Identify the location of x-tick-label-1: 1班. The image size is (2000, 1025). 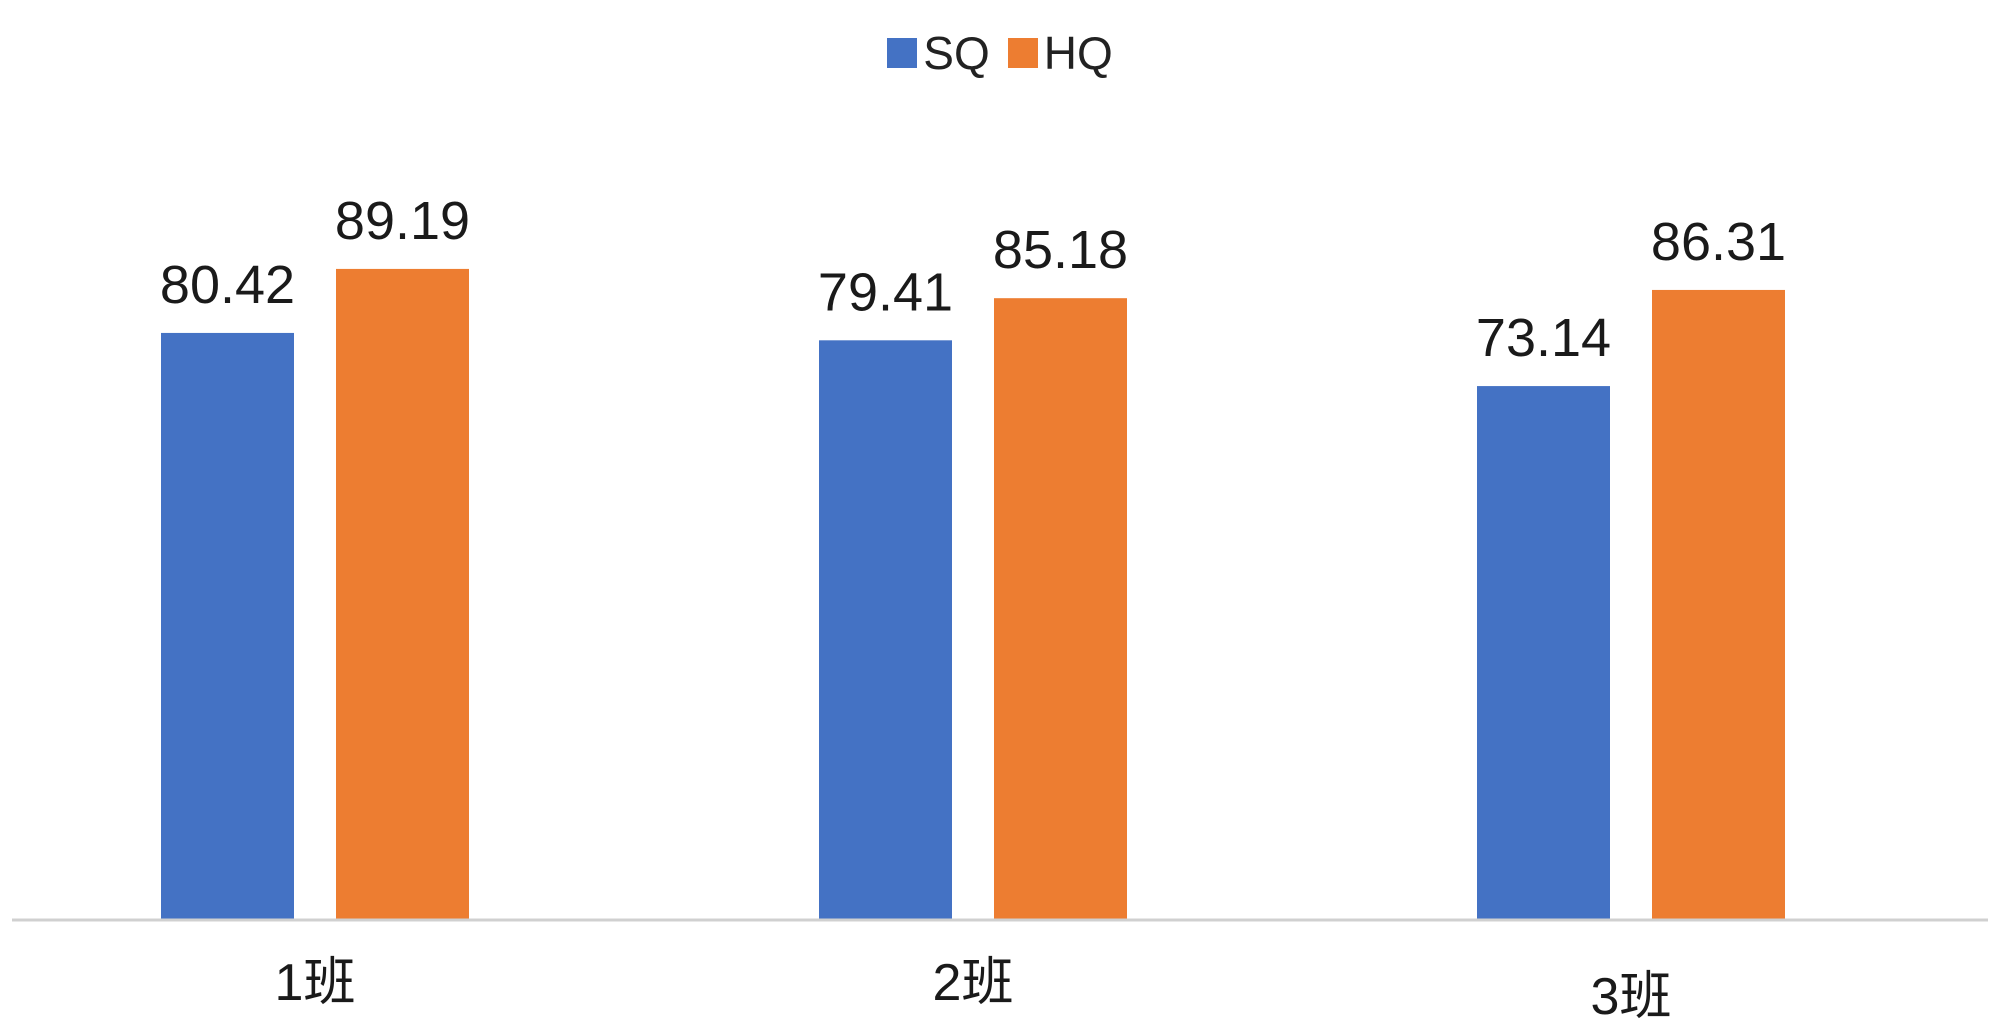
(315, 983).